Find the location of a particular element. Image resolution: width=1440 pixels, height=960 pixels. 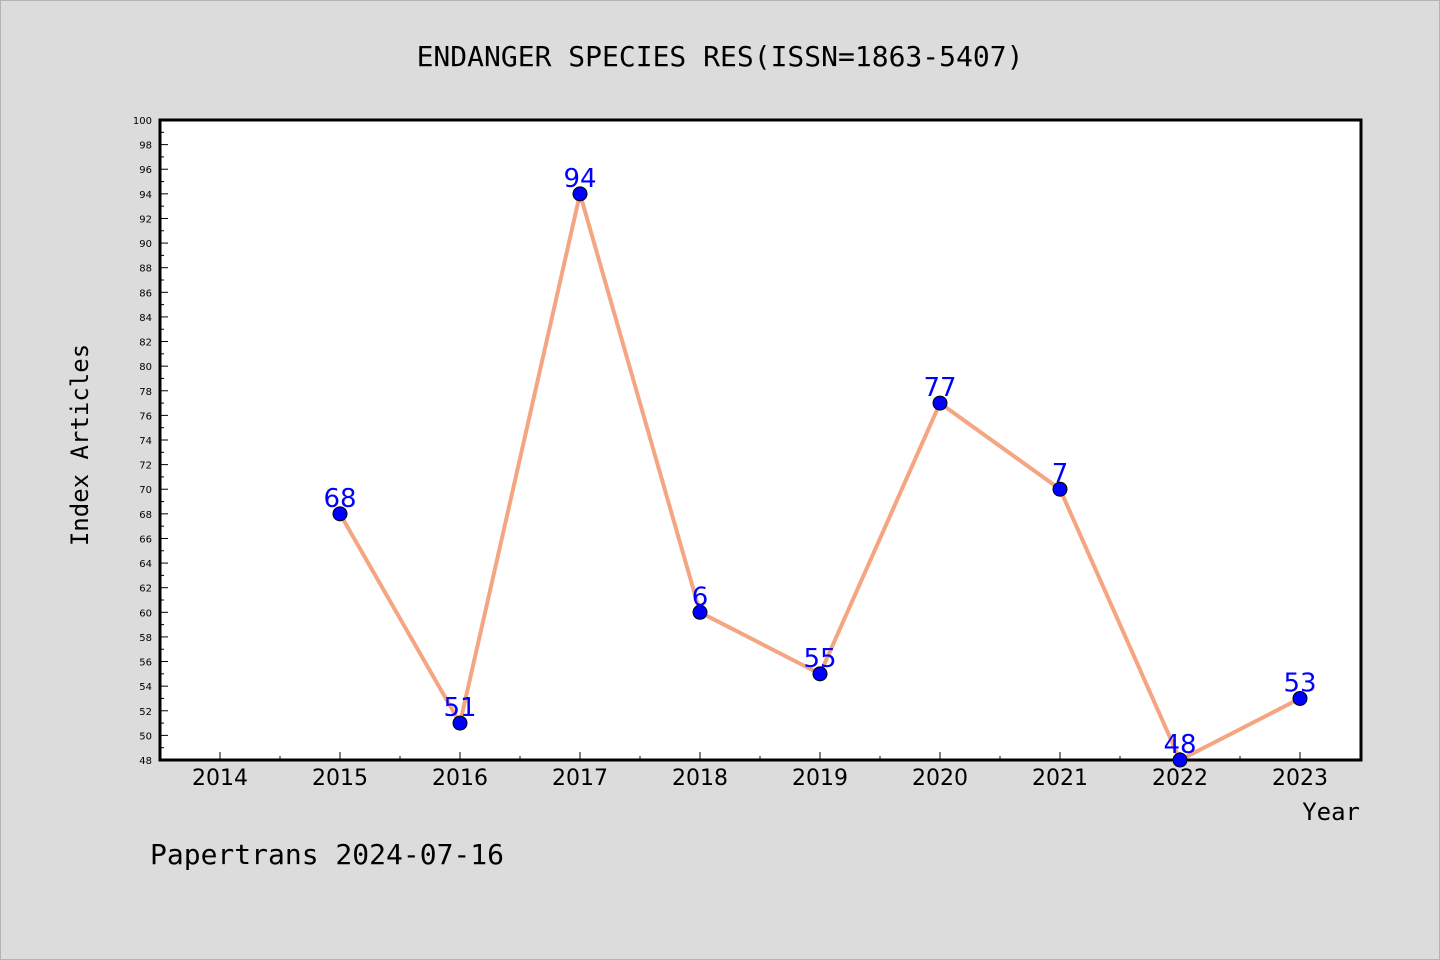

x-tick-label: 2018 is located at coordinates (700, 778).